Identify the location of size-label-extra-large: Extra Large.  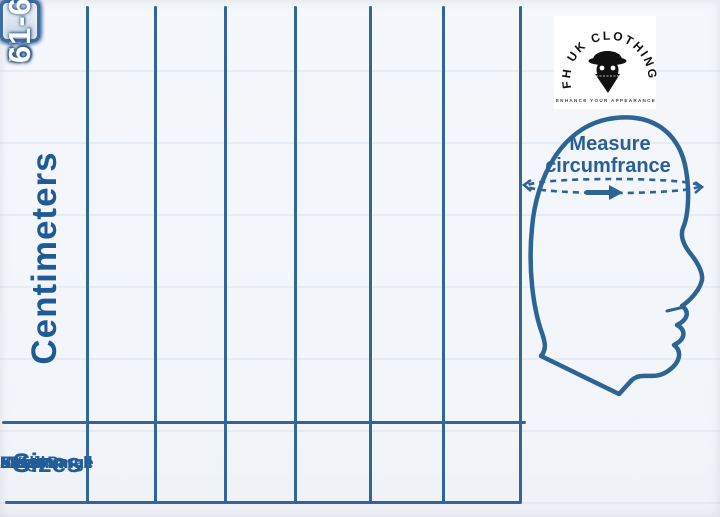
(47, 463).